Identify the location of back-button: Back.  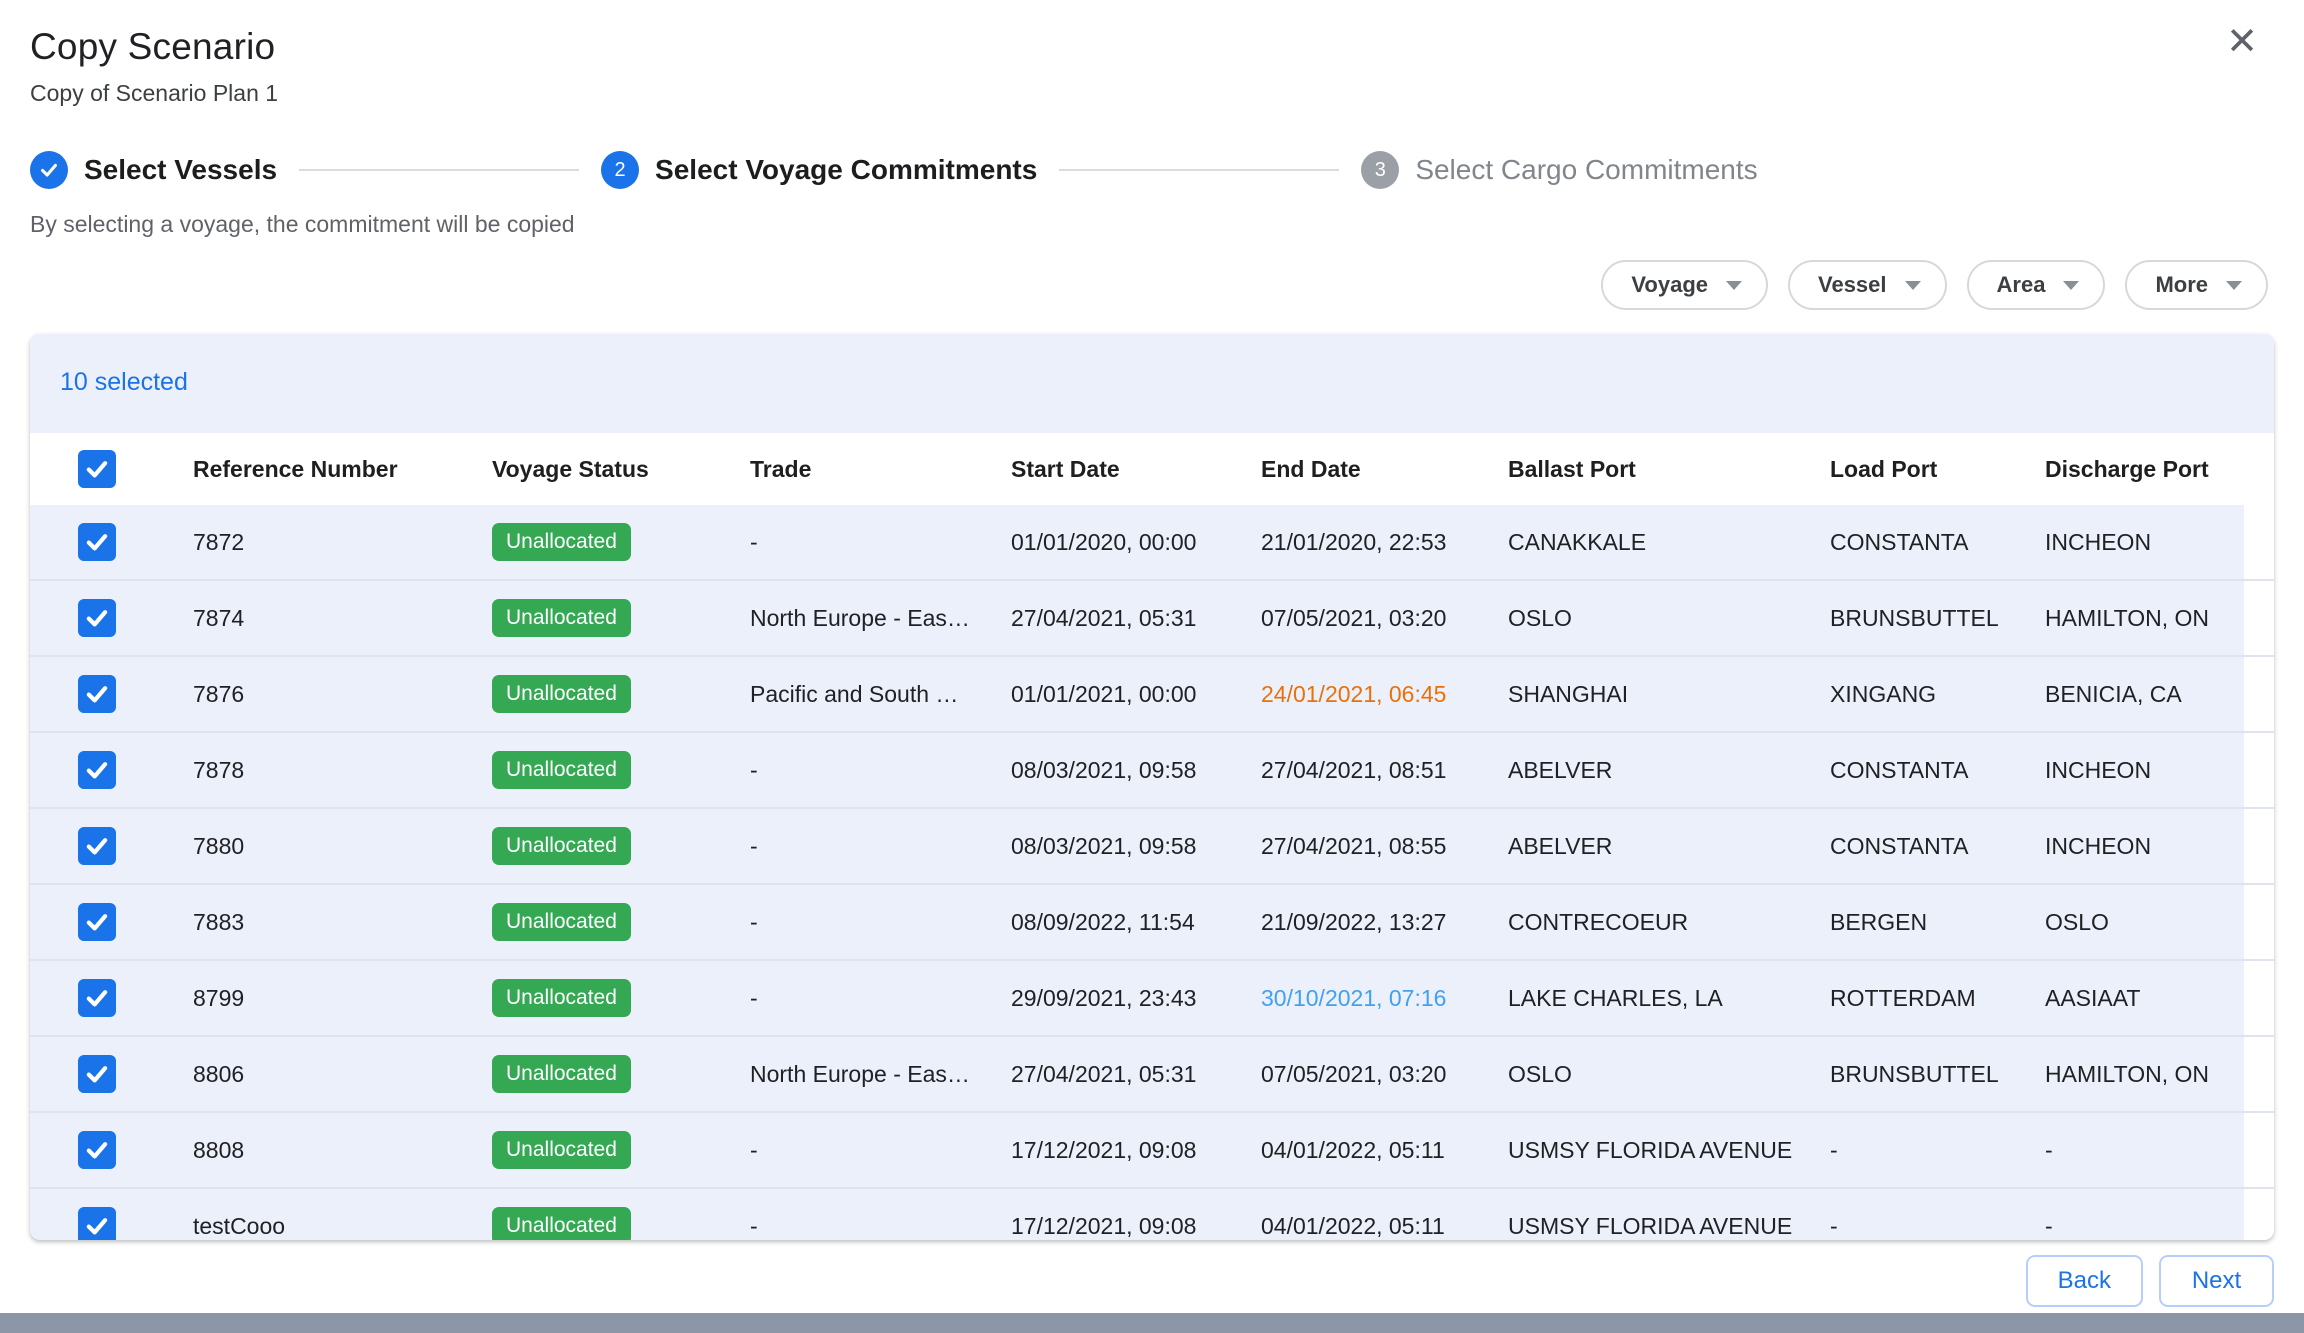
(2084, 1281).